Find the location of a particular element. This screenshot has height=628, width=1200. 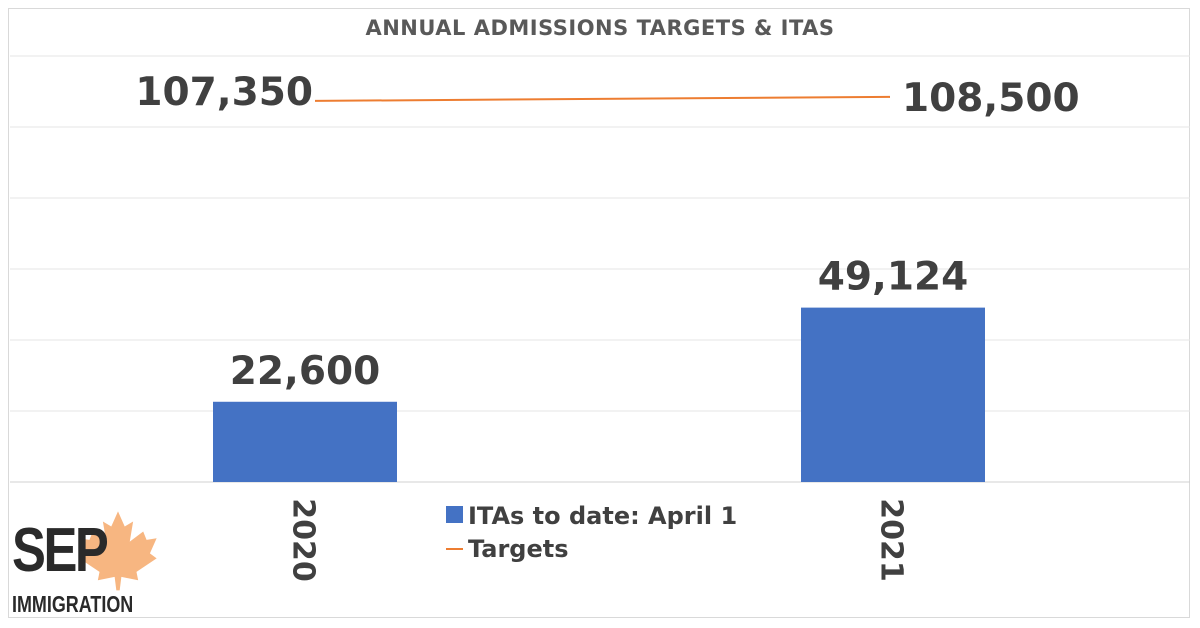

line-series is located at coordinates (602, 98).